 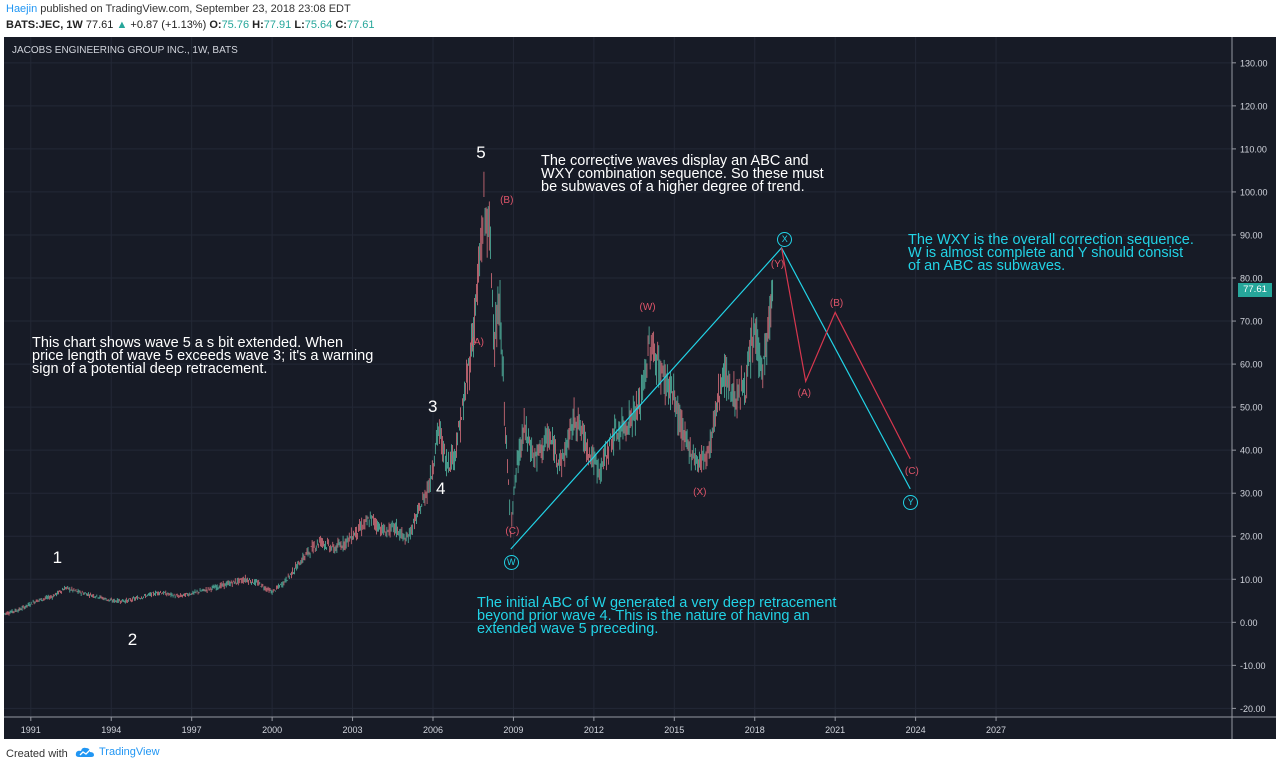 What do you see at coordinates (835, 730) in the screenshot?
I see `time-tick-label: 2021` at bounding box center [835, 730].